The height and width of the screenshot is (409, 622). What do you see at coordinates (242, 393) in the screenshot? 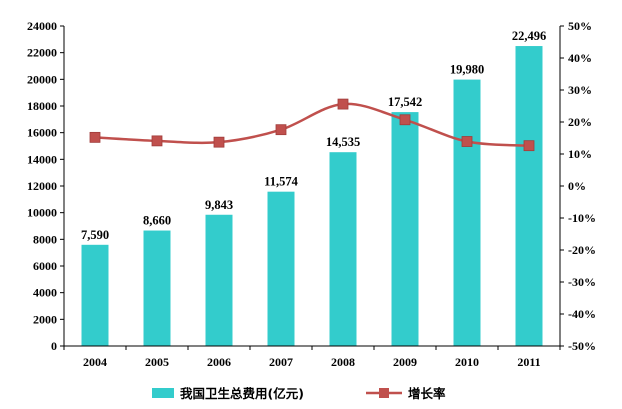
I see `legend-bar-label: 我国卫生总费用(亿元)` at bounding box center [242, 393].